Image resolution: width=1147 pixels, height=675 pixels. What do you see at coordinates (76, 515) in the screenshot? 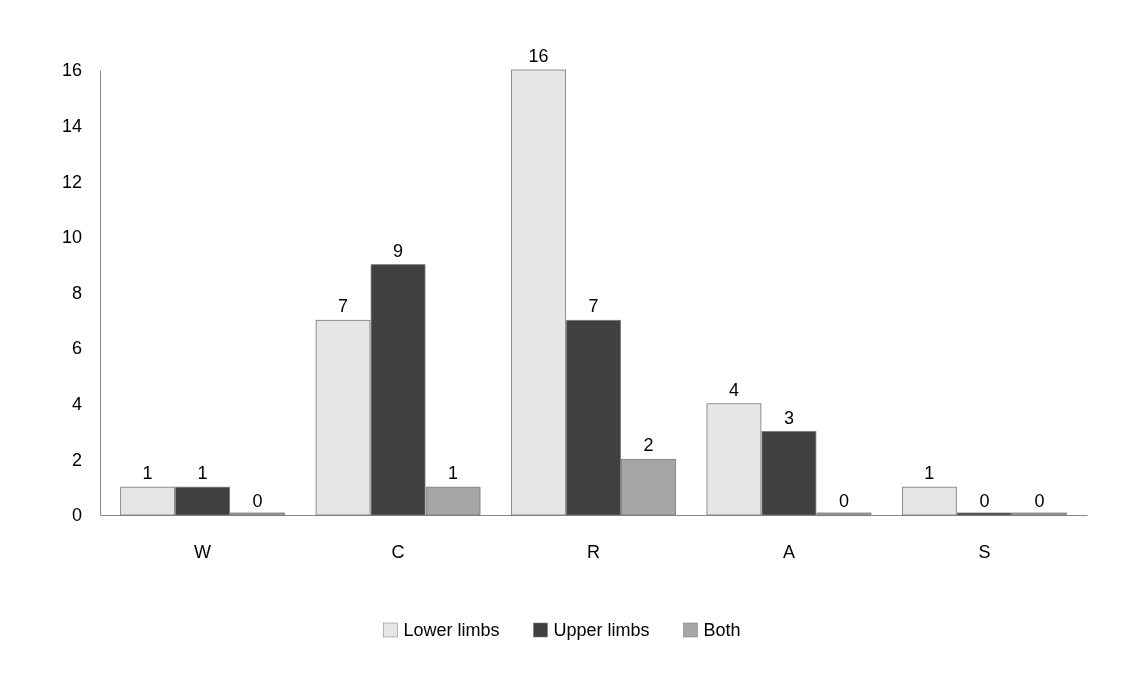
I see `y-tick-label: 0` at bounding box center [76, 515].